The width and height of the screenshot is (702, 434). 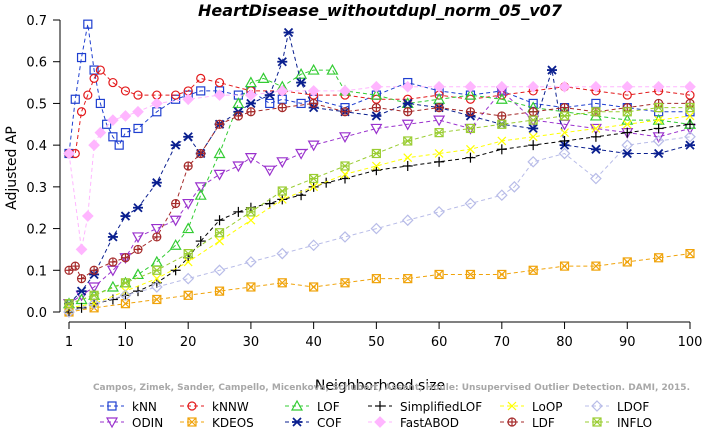 What do you see at coordinates (380, 422) in the screenshot?
I see `legend-marker-fastabod` at bounding box center [380, 422].